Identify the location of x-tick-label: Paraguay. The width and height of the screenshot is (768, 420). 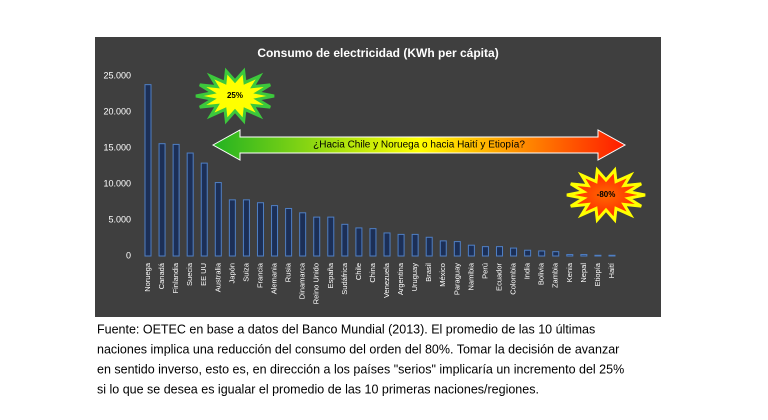
(456, 279).